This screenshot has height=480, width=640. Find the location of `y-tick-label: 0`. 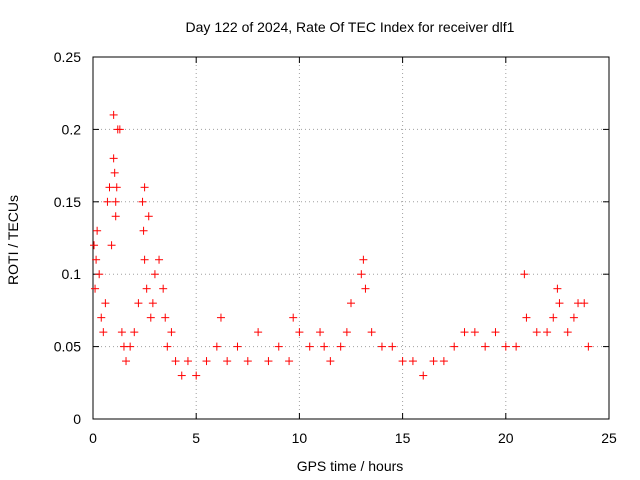

y-tick-label: 0 is located at coordinates (77, 419).